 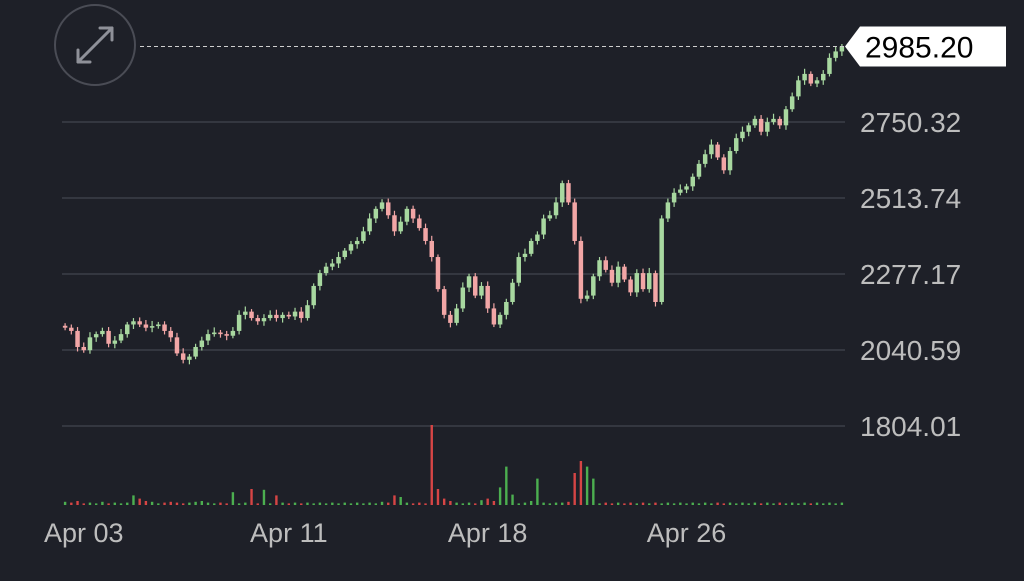 I want to click on y-tick-label: 2277.17, so click(x=910, y=274).